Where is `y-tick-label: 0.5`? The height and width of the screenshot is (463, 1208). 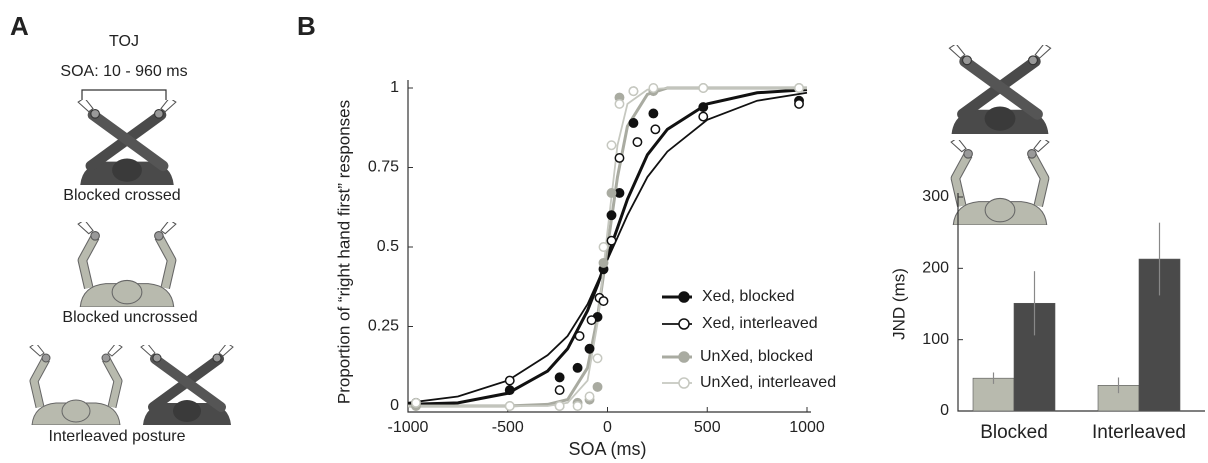
y-tick-label: 0.5 is located at coordinates (388, 246).